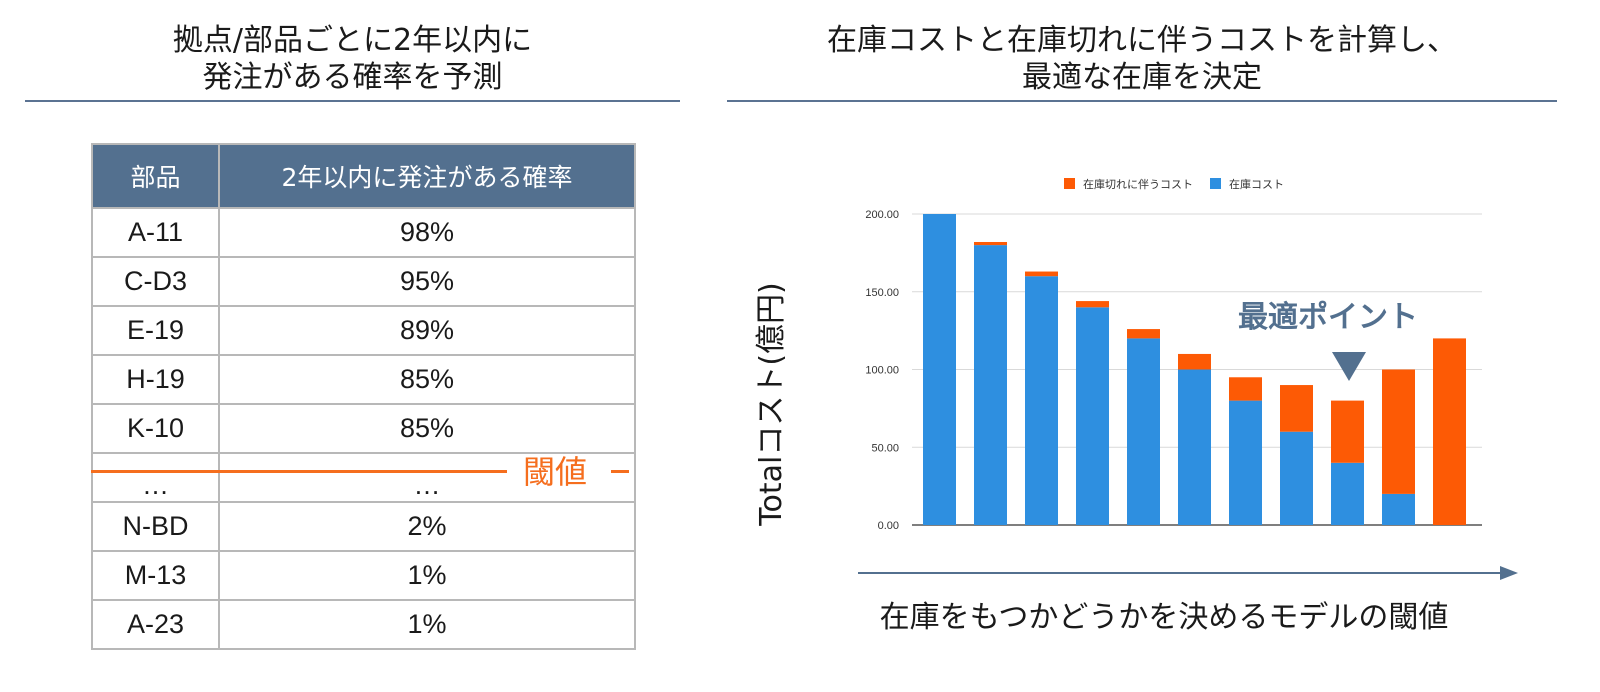 Image resolution: width=1600 pixels, height=692 pixels. What do you see at coordinates (1069, 183) in the screenshot?
I see `legend-swatch-stockout` at bounding box center [1069, 183].